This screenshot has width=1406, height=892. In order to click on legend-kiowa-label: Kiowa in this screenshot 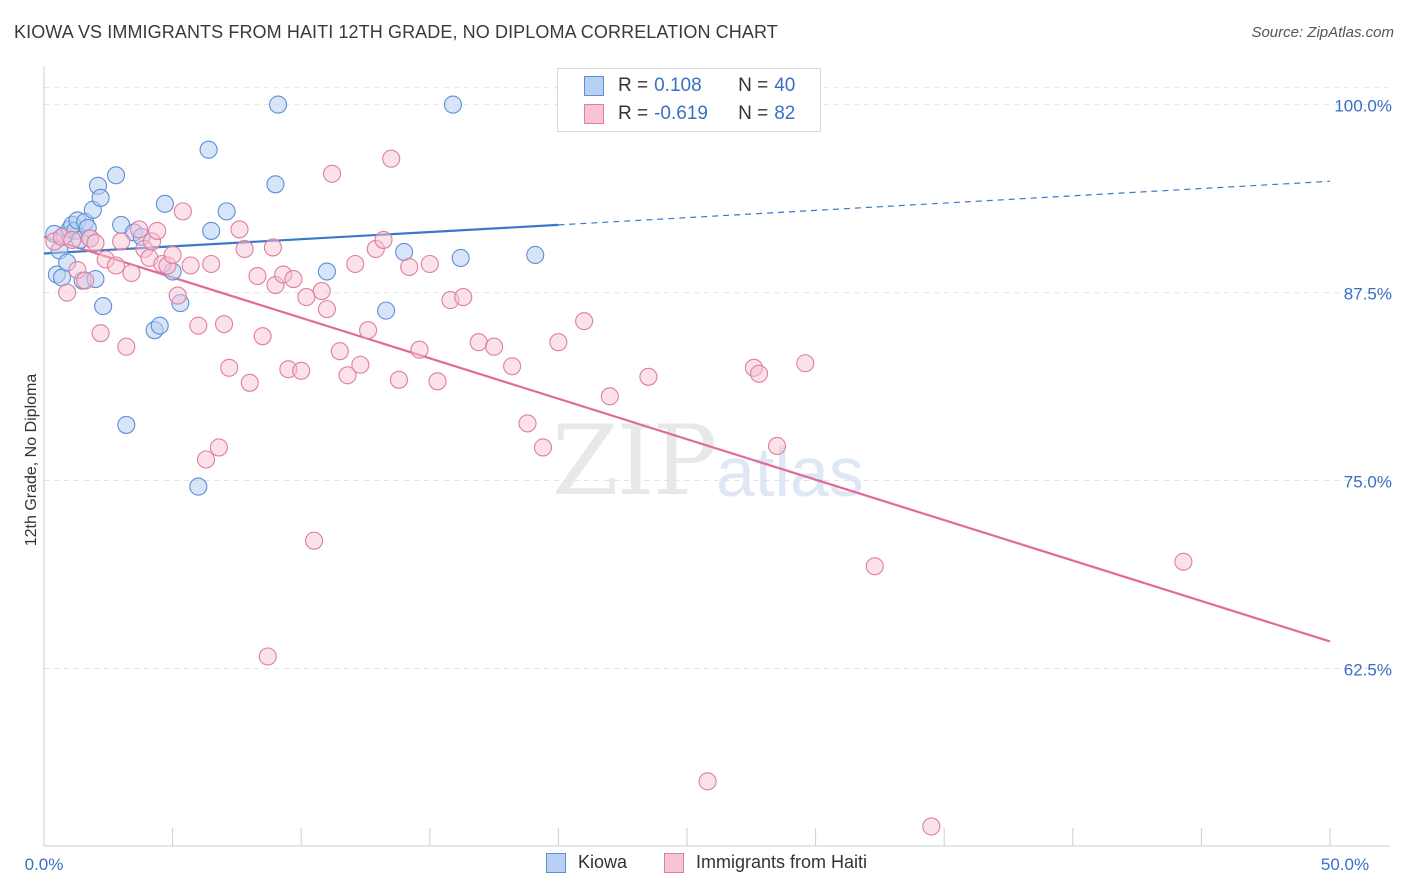, I will do `click(603, 862)`.